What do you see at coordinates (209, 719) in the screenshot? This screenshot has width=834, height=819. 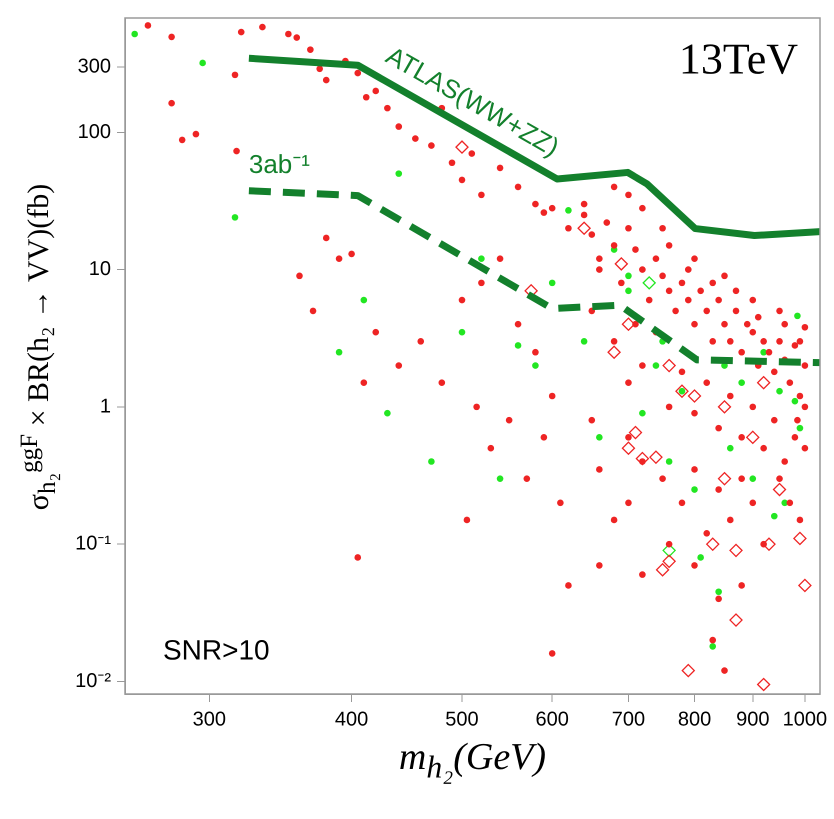 I see `x-tick-label: 300` at bounding box center [209, 719].